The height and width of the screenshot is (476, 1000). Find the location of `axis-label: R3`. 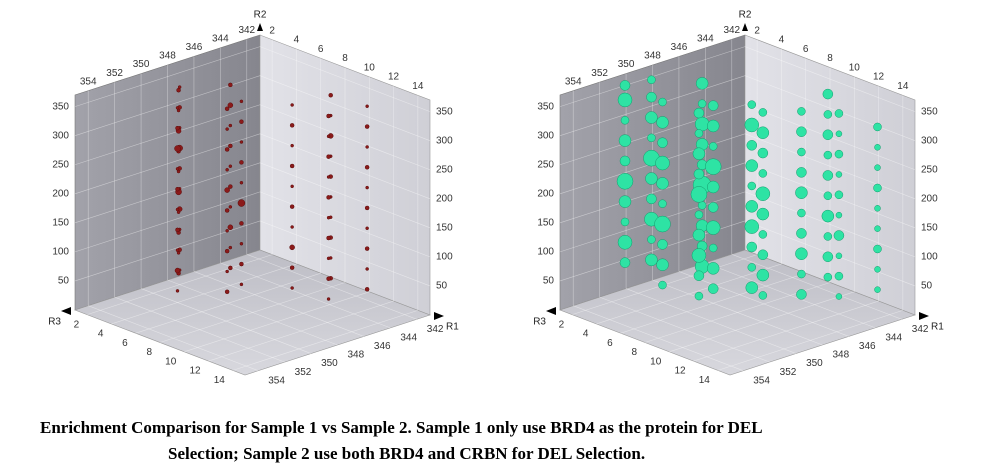

axis-label: R3 is located at coordinates (54, 322).